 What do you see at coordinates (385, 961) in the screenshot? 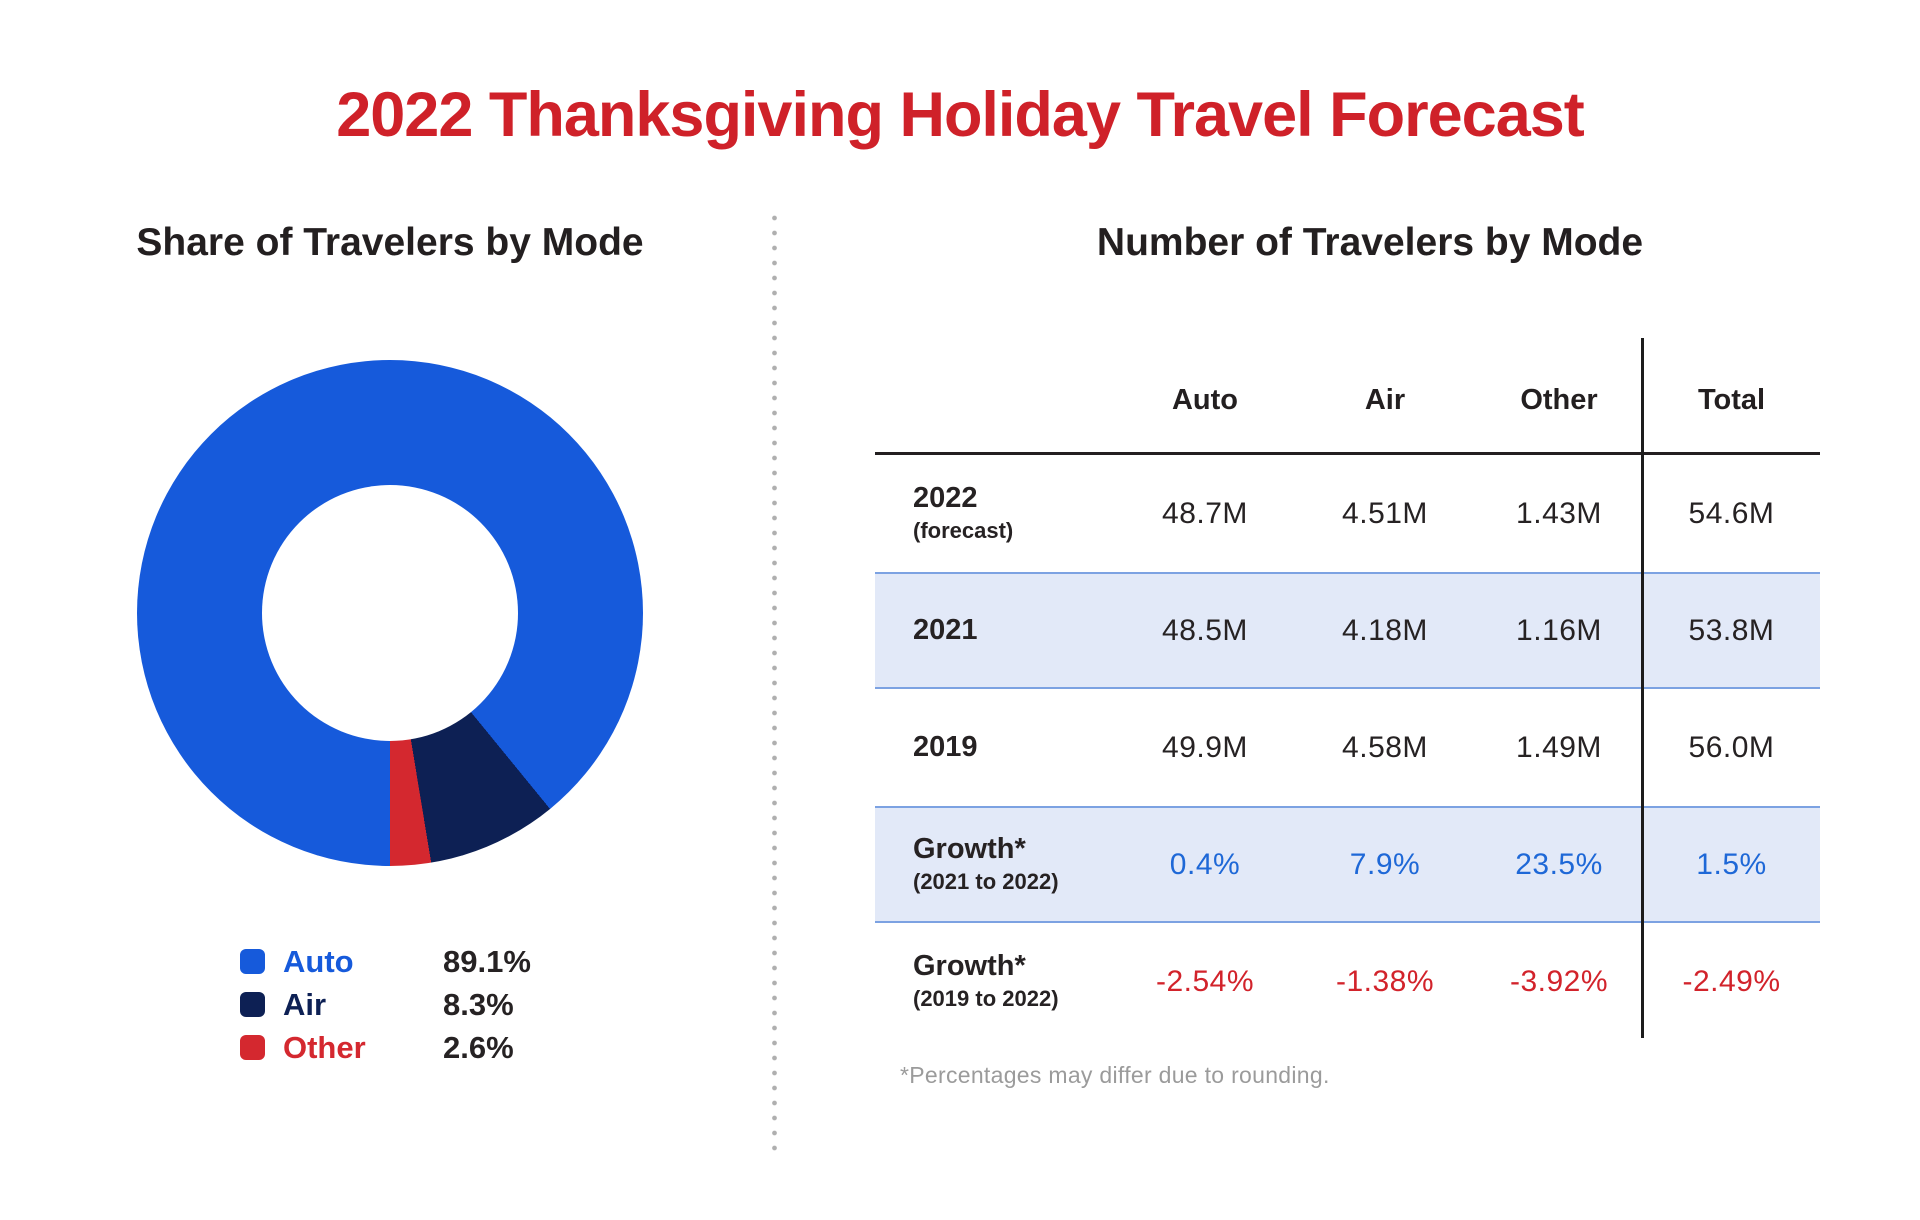
I see `legend-item-auto: Auto 89.1%` at bounding box center [385, 961].